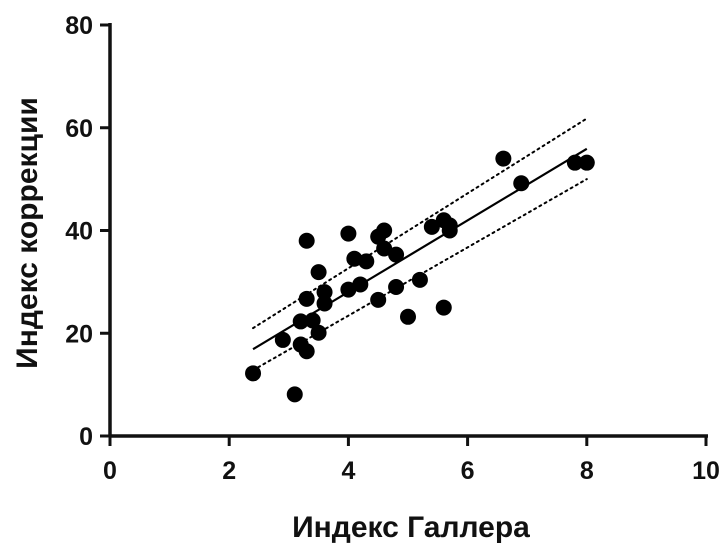 The width and height of the screenshot is (723, 544). Describe the element at coordinates (229, 471) in the screenshot. I see `x-tick-label: 2` at that location.